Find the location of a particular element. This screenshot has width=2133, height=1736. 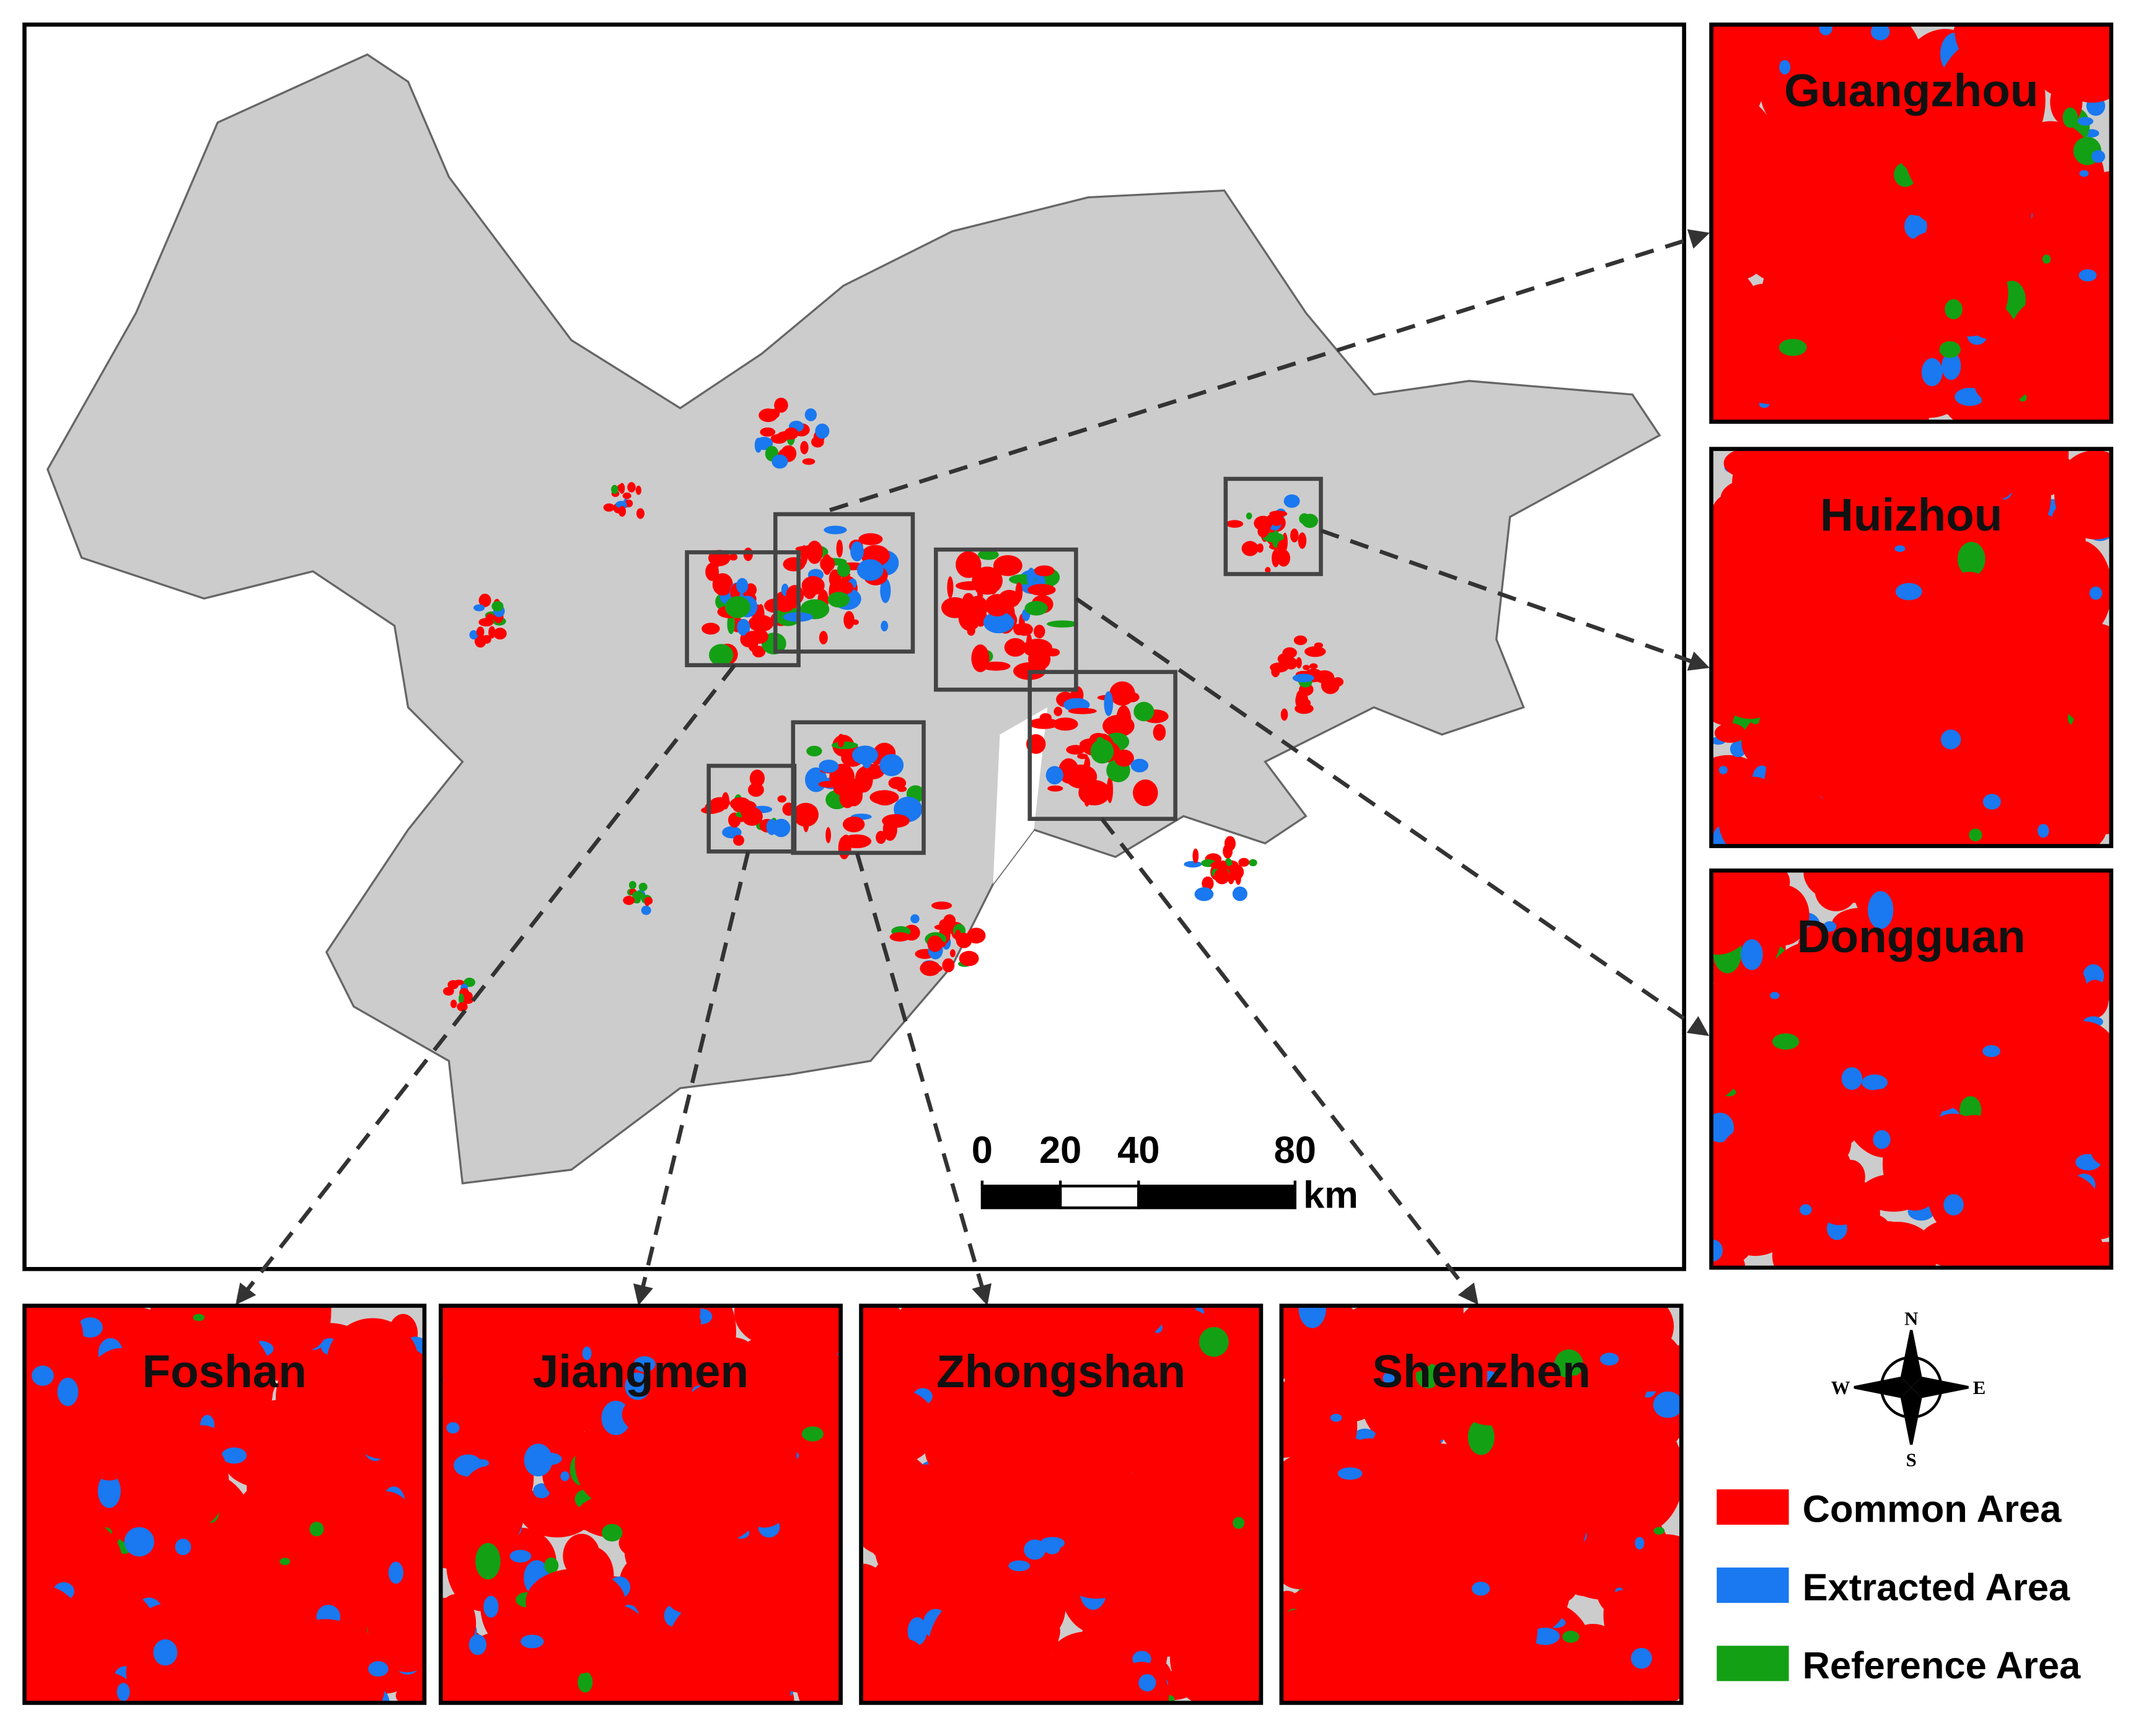

inset: Shenzhen is located at coordinates (1481, 1505).